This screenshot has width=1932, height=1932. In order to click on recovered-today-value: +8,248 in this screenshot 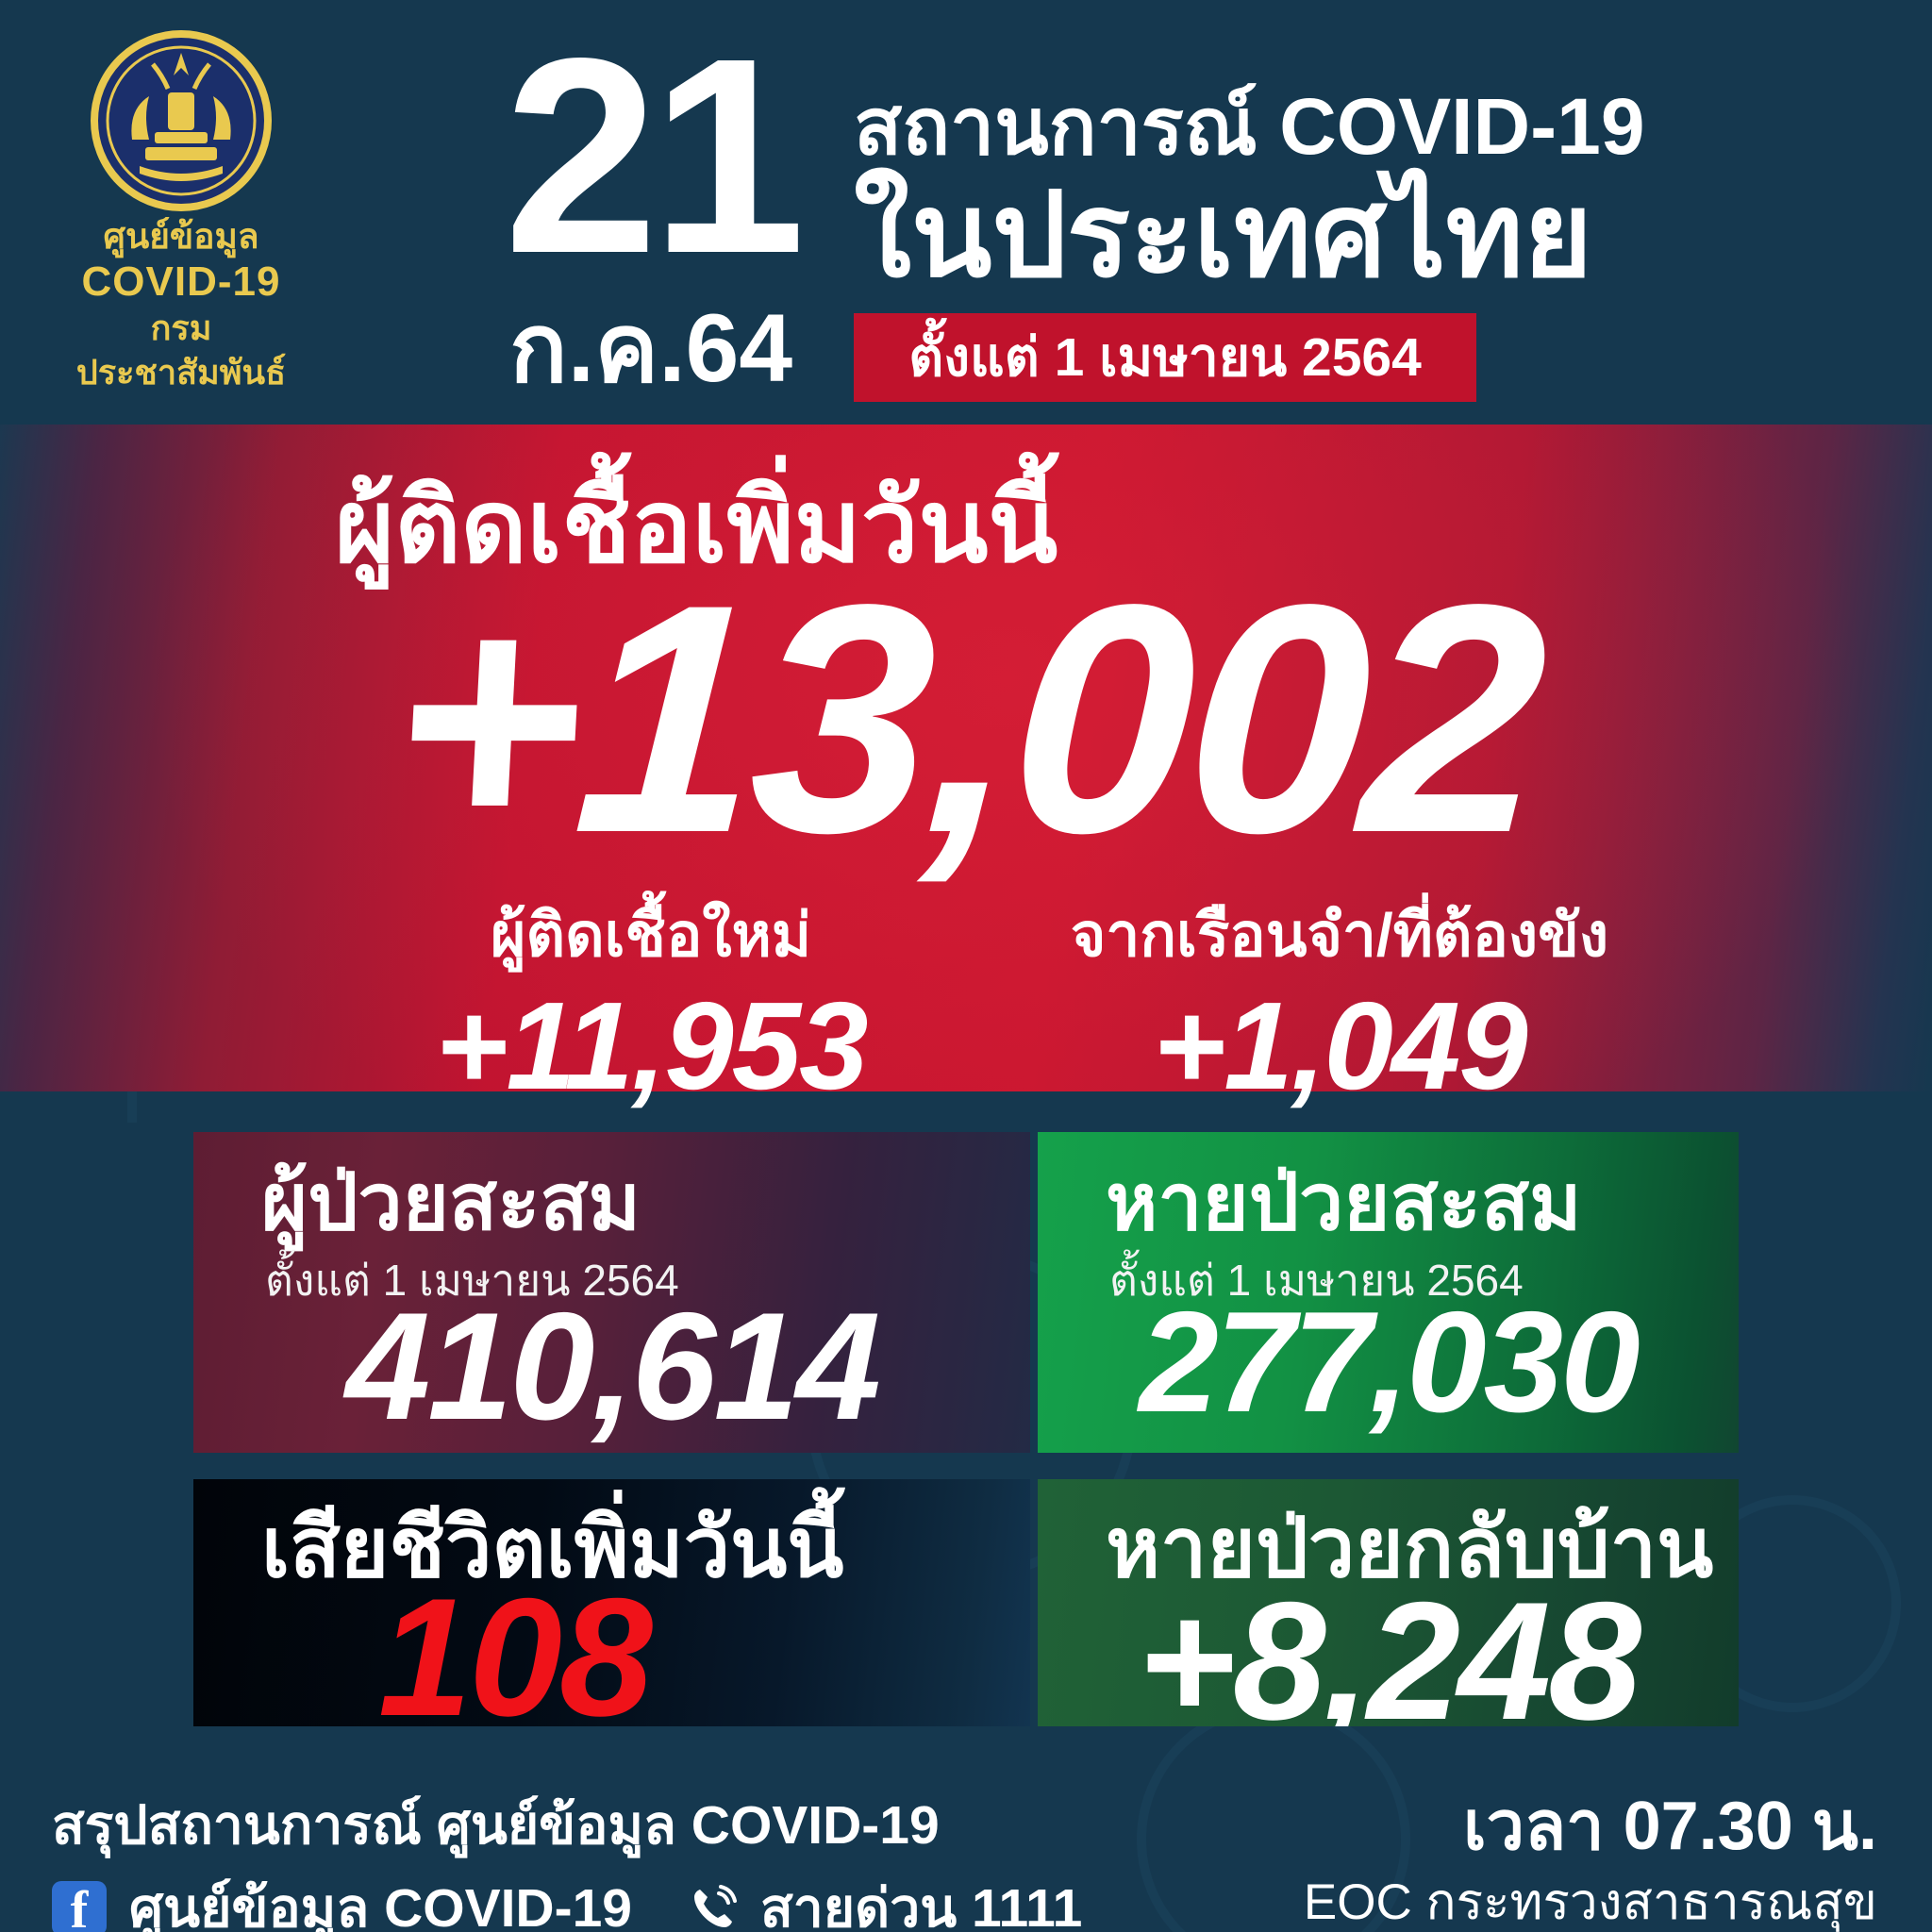, I will do `click(1389, 1647)`.